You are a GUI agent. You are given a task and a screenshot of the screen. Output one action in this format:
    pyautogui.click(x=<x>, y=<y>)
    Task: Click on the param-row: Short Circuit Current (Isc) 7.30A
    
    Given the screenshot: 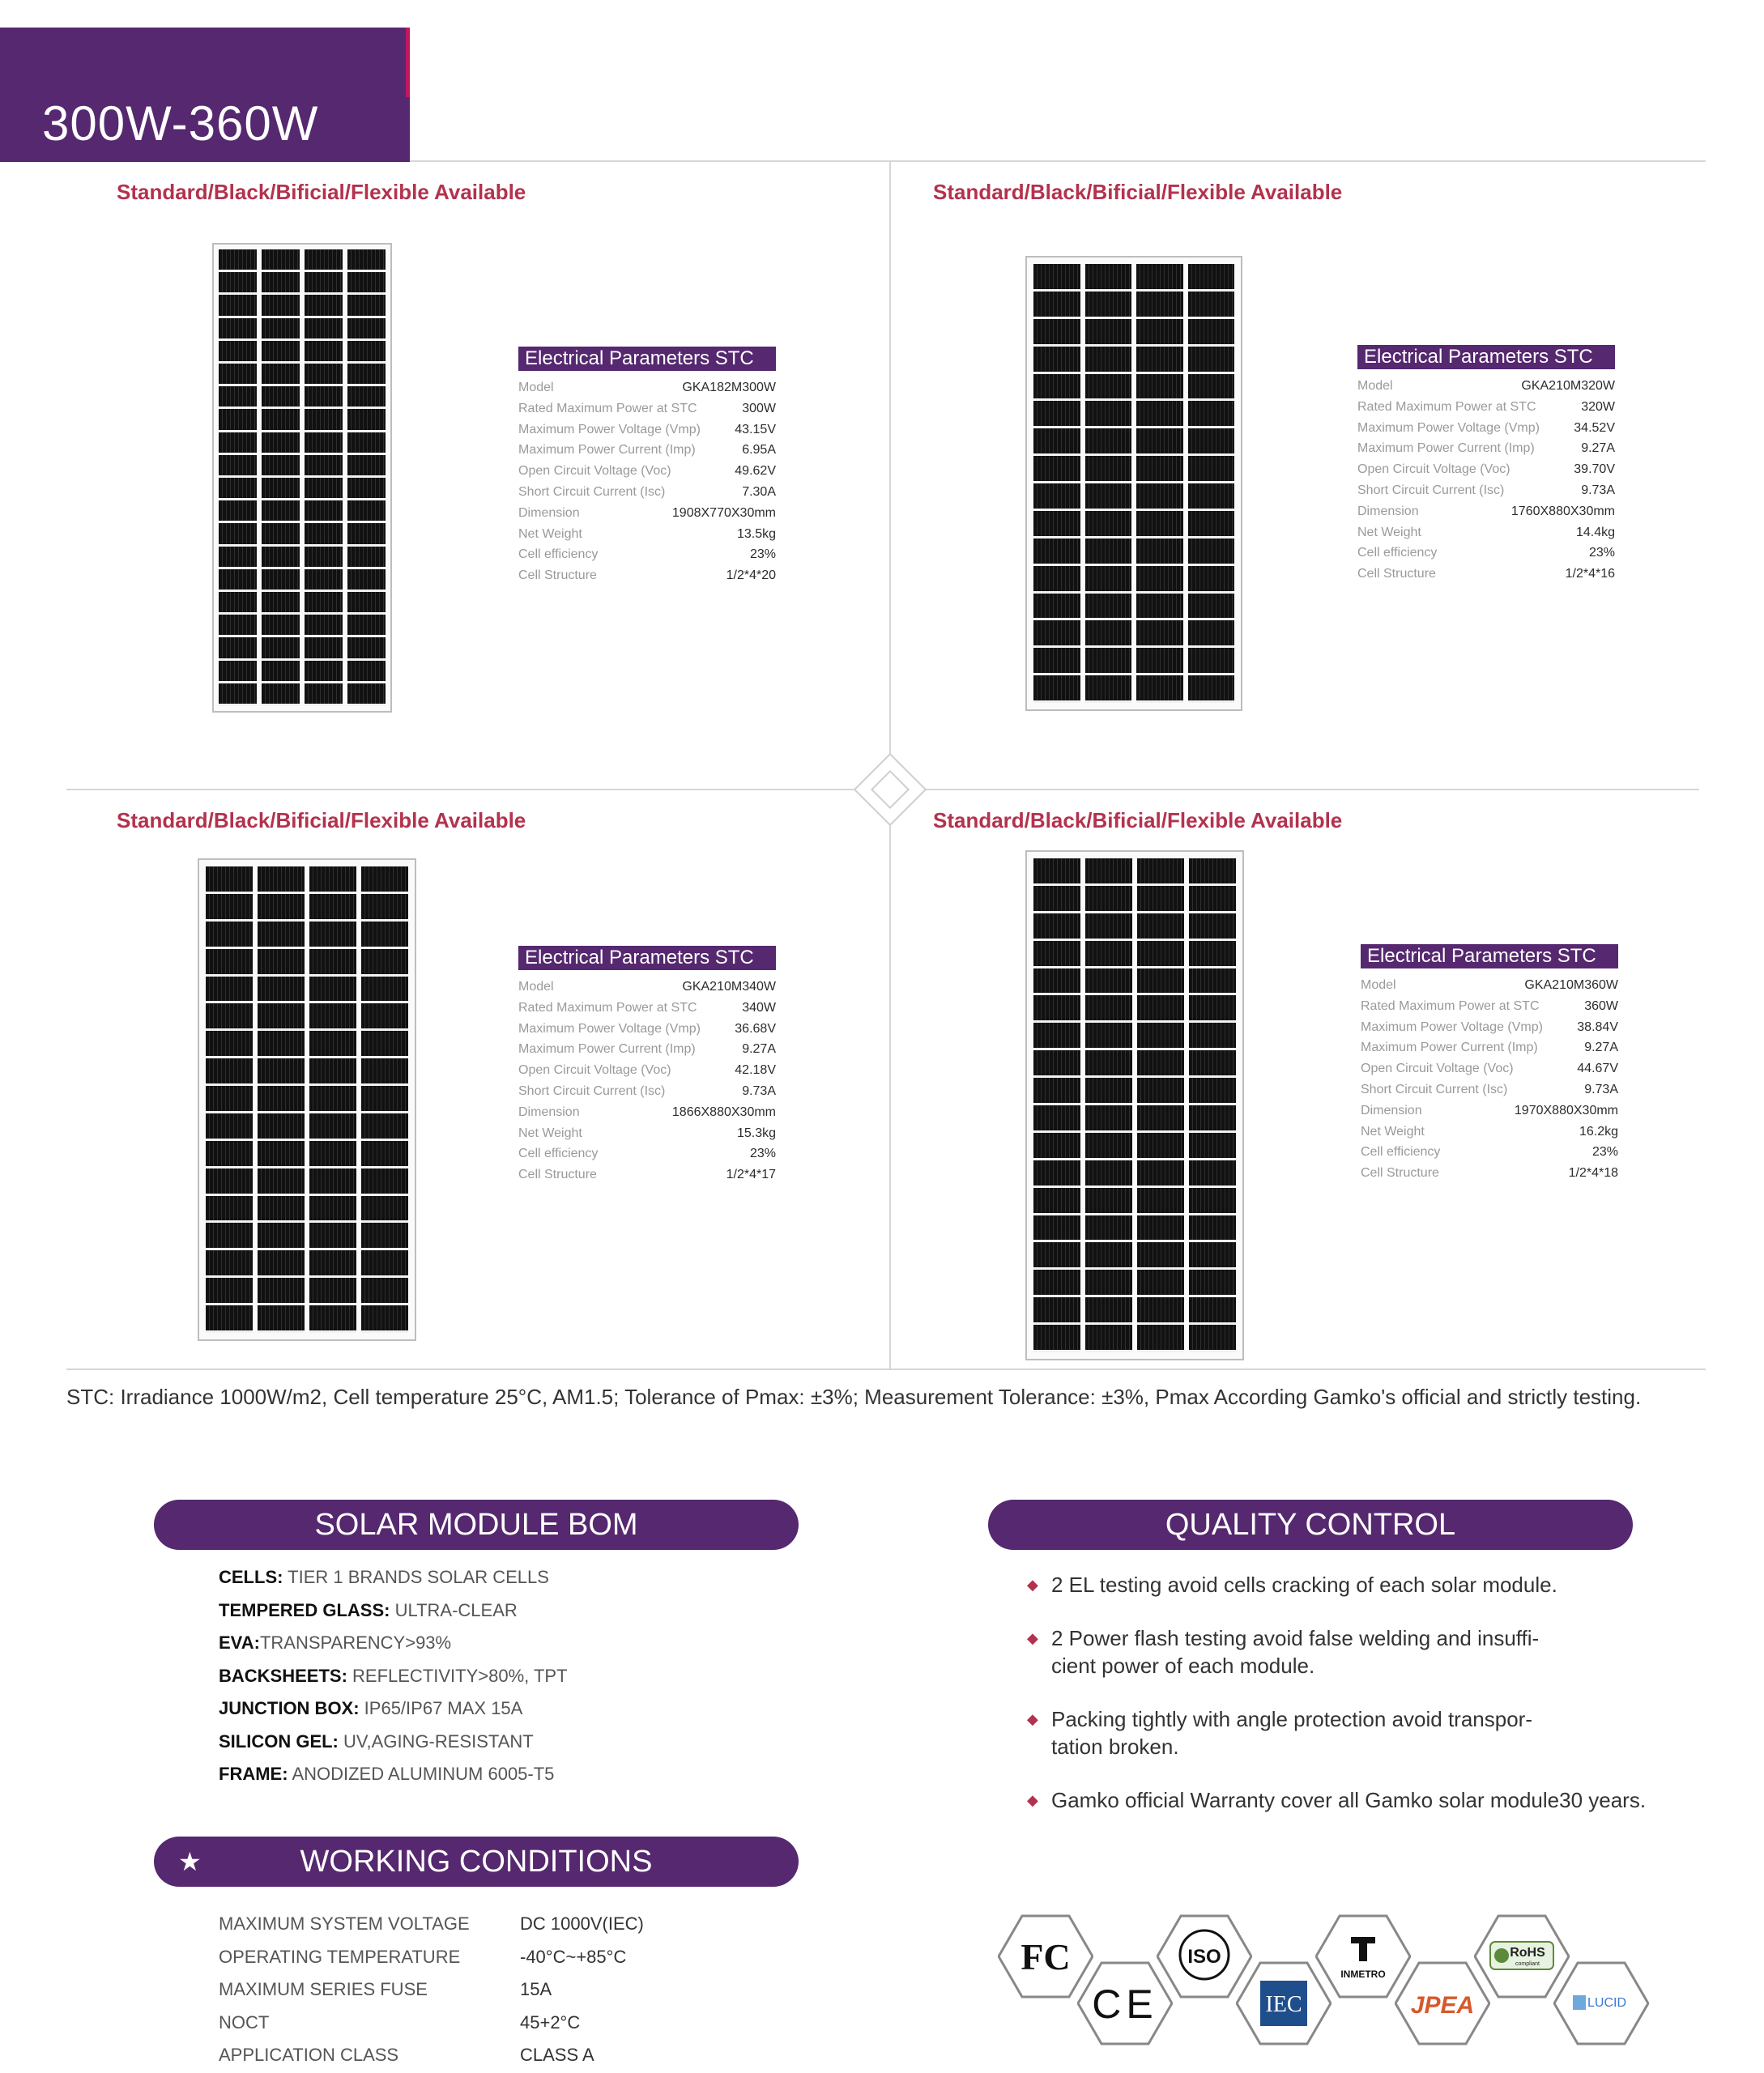 What is the action you would take?
    pyautogui.click(x=647, y=492)
    